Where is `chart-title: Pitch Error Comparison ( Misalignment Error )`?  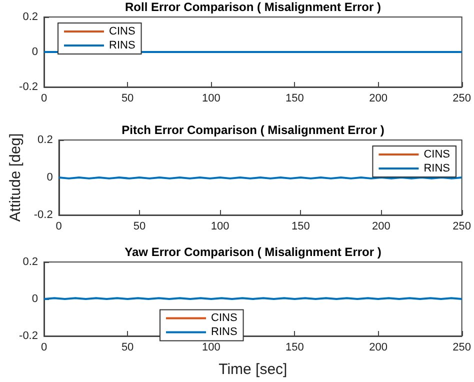
chart-title: Pitch Error Comparison ( Misalignment Error ) is located at coordinates (253, 130).